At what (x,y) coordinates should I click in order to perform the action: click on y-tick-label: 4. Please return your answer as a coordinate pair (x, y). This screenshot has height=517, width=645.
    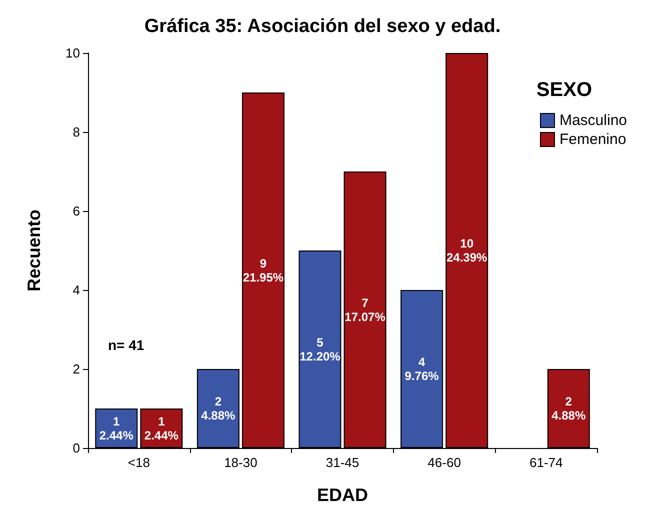
    Looking at the image, I should click on (76, 290).